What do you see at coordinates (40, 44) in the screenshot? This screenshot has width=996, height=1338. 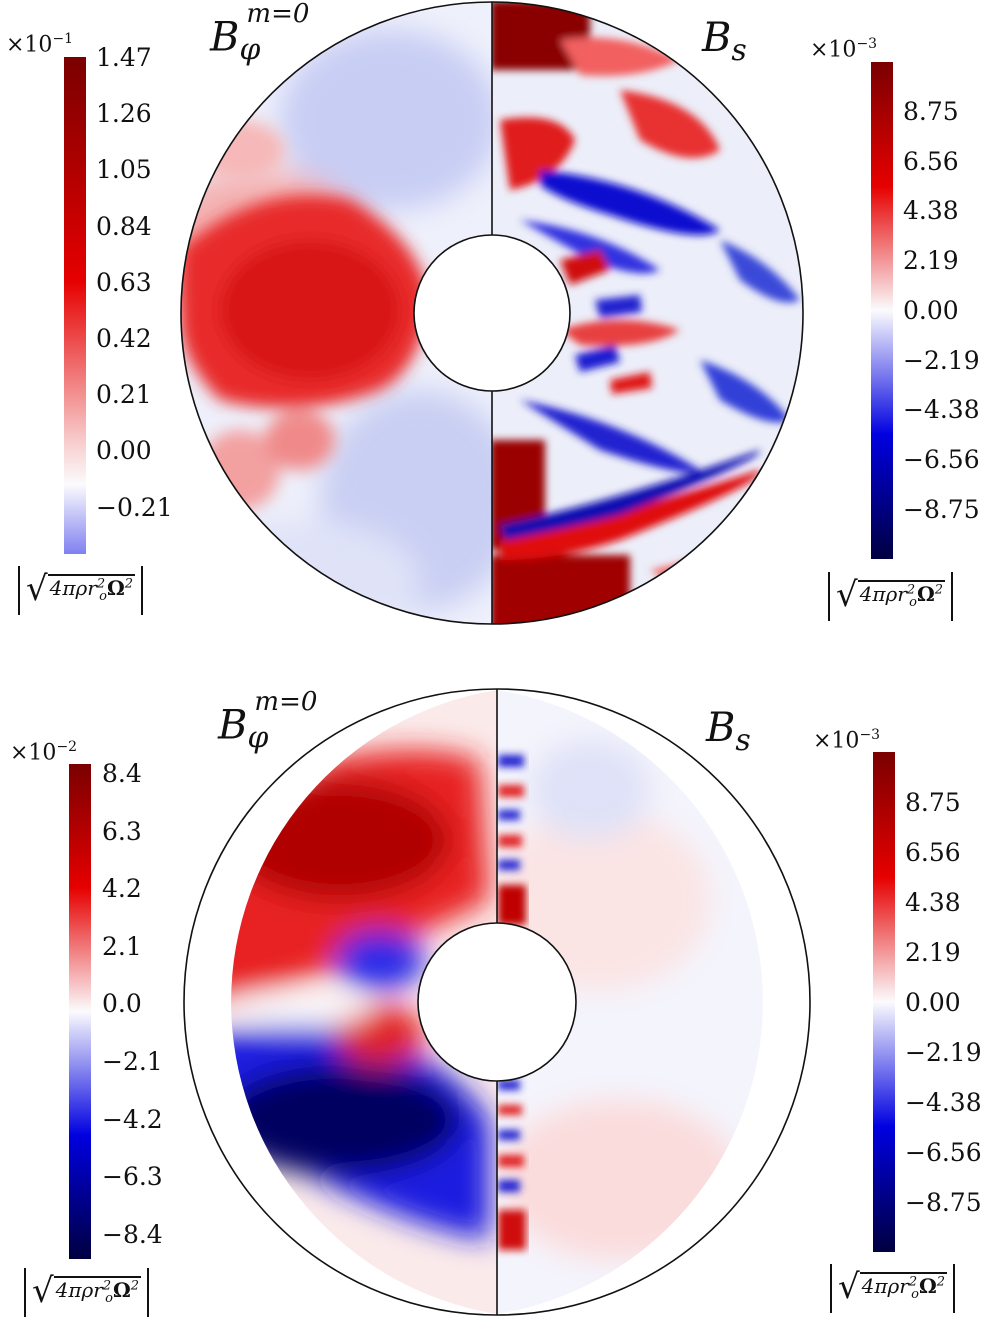 I see `top-left-colorbar-exponent: ×10⁻¹` at bounding box center [40, 44].